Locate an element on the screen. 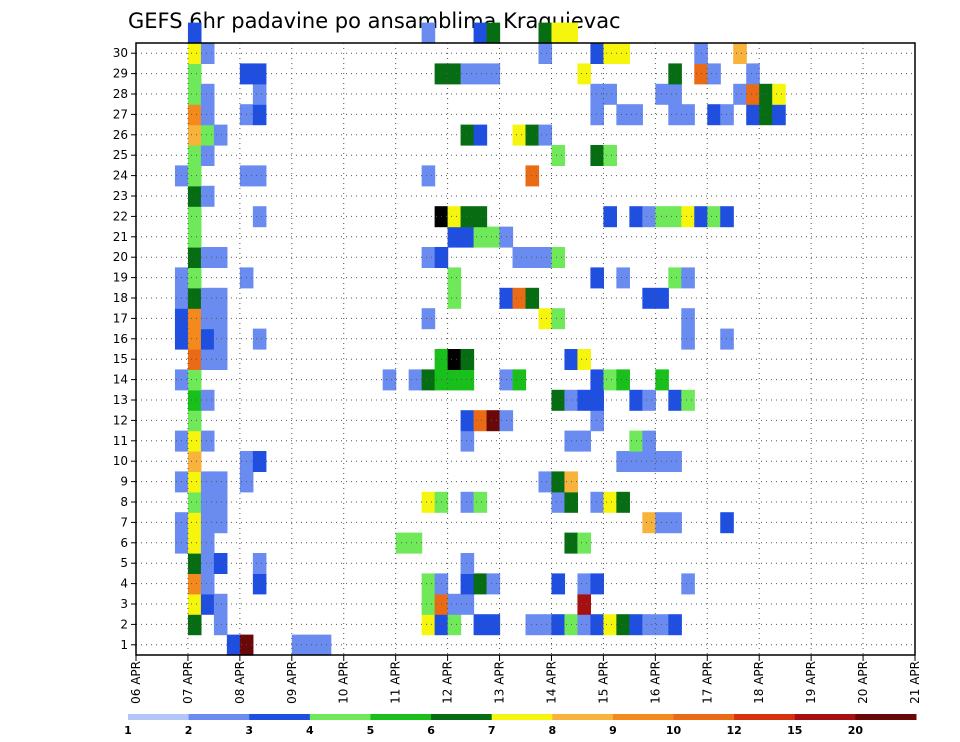 Image resolution: width=960 pixels, height=742 pixels. y-tick-label: 20 is located at coordinates (120, 257).